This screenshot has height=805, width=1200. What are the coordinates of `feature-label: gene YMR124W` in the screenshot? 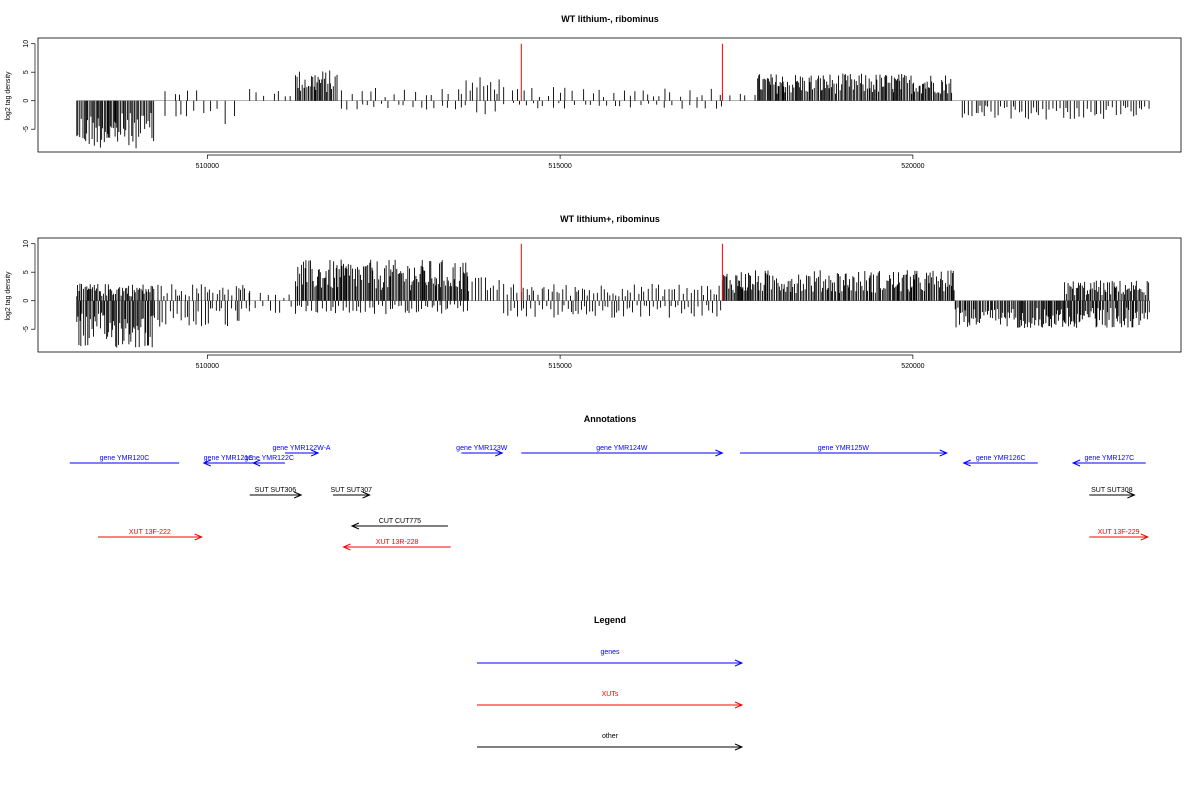 It's located at (622, 448).